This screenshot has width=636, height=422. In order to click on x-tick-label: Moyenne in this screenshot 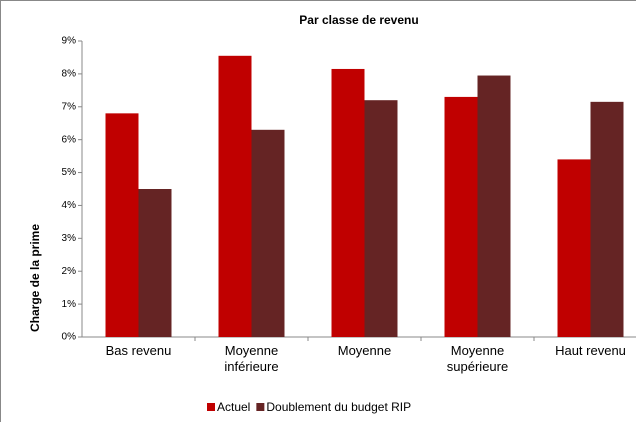, I will do `click(364, 350)`.